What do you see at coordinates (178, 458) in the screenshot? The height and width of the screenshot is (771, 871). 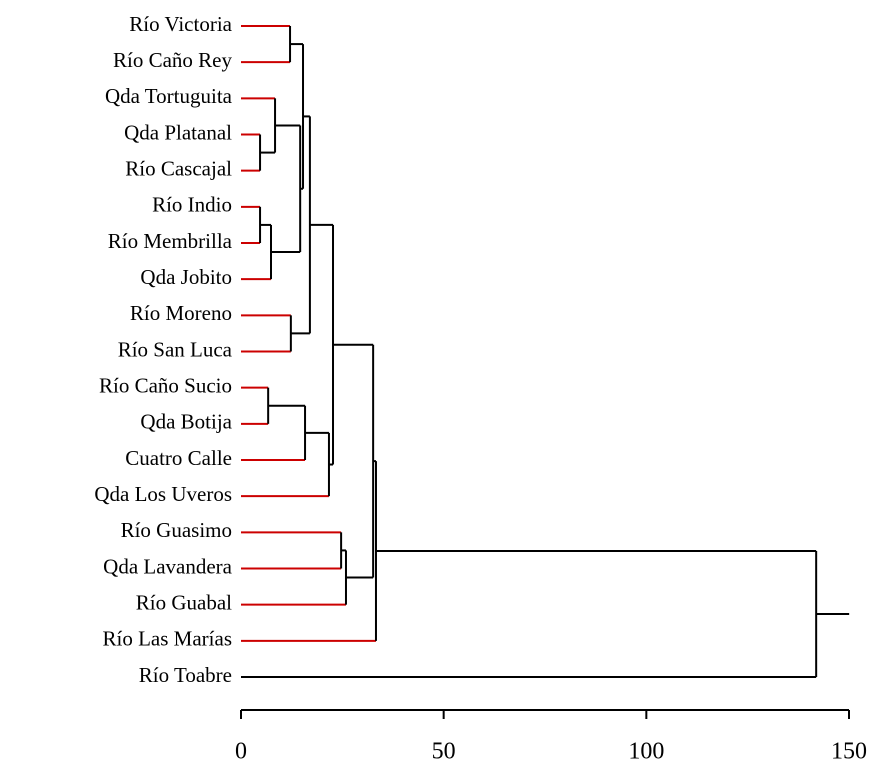 I see `leaf-label: Cuatro Calle` at bounding box center [178, 458].